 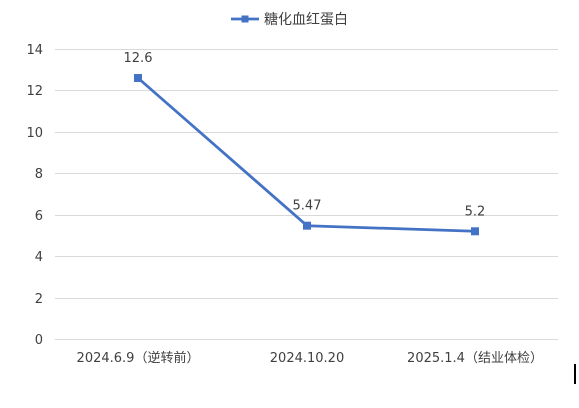 What do you see at coordinates (306, 20) in the screenshot?
I see `legend-series-name: 糖化血红蛋白` at bounding box center [306, 20].